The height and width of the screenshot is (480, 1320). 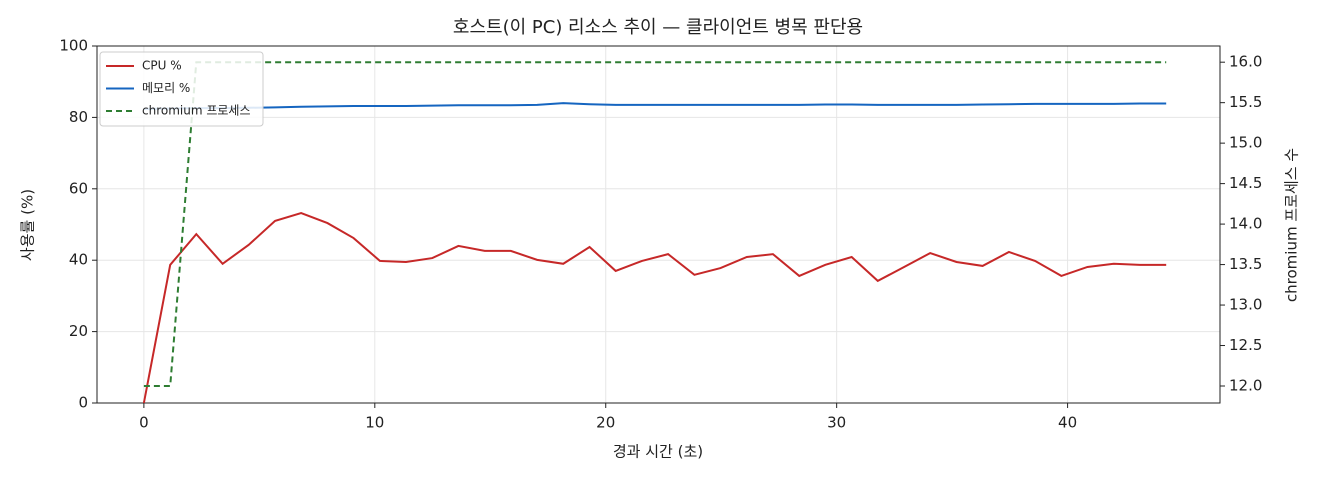 I want to click on y-tick-label: 80, so click(x=78, y=117).